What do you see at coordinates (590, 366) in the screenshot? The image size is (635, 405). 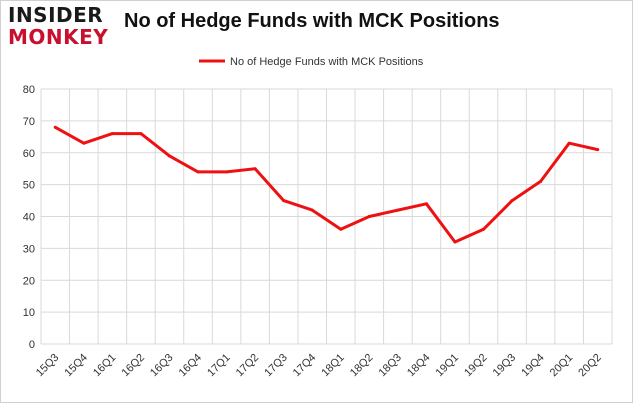 I see `x-tick-label: 20Q2` at bounding box center [590, 366].